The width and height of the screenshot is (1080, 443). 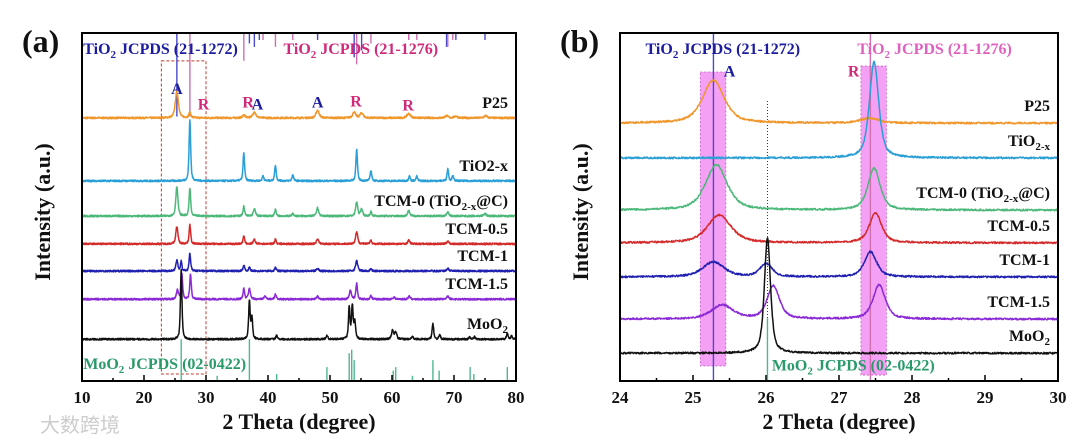 I want to click on x-tick-label: 27, so click(x=840, y=397).